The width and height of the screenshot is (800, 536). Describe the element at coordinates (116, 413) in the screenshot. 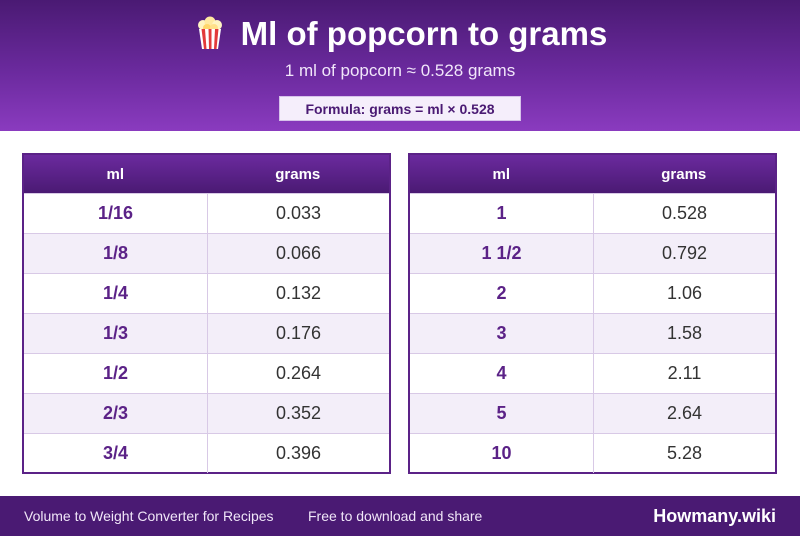

I see `ml-cell: 2/3` at that location.